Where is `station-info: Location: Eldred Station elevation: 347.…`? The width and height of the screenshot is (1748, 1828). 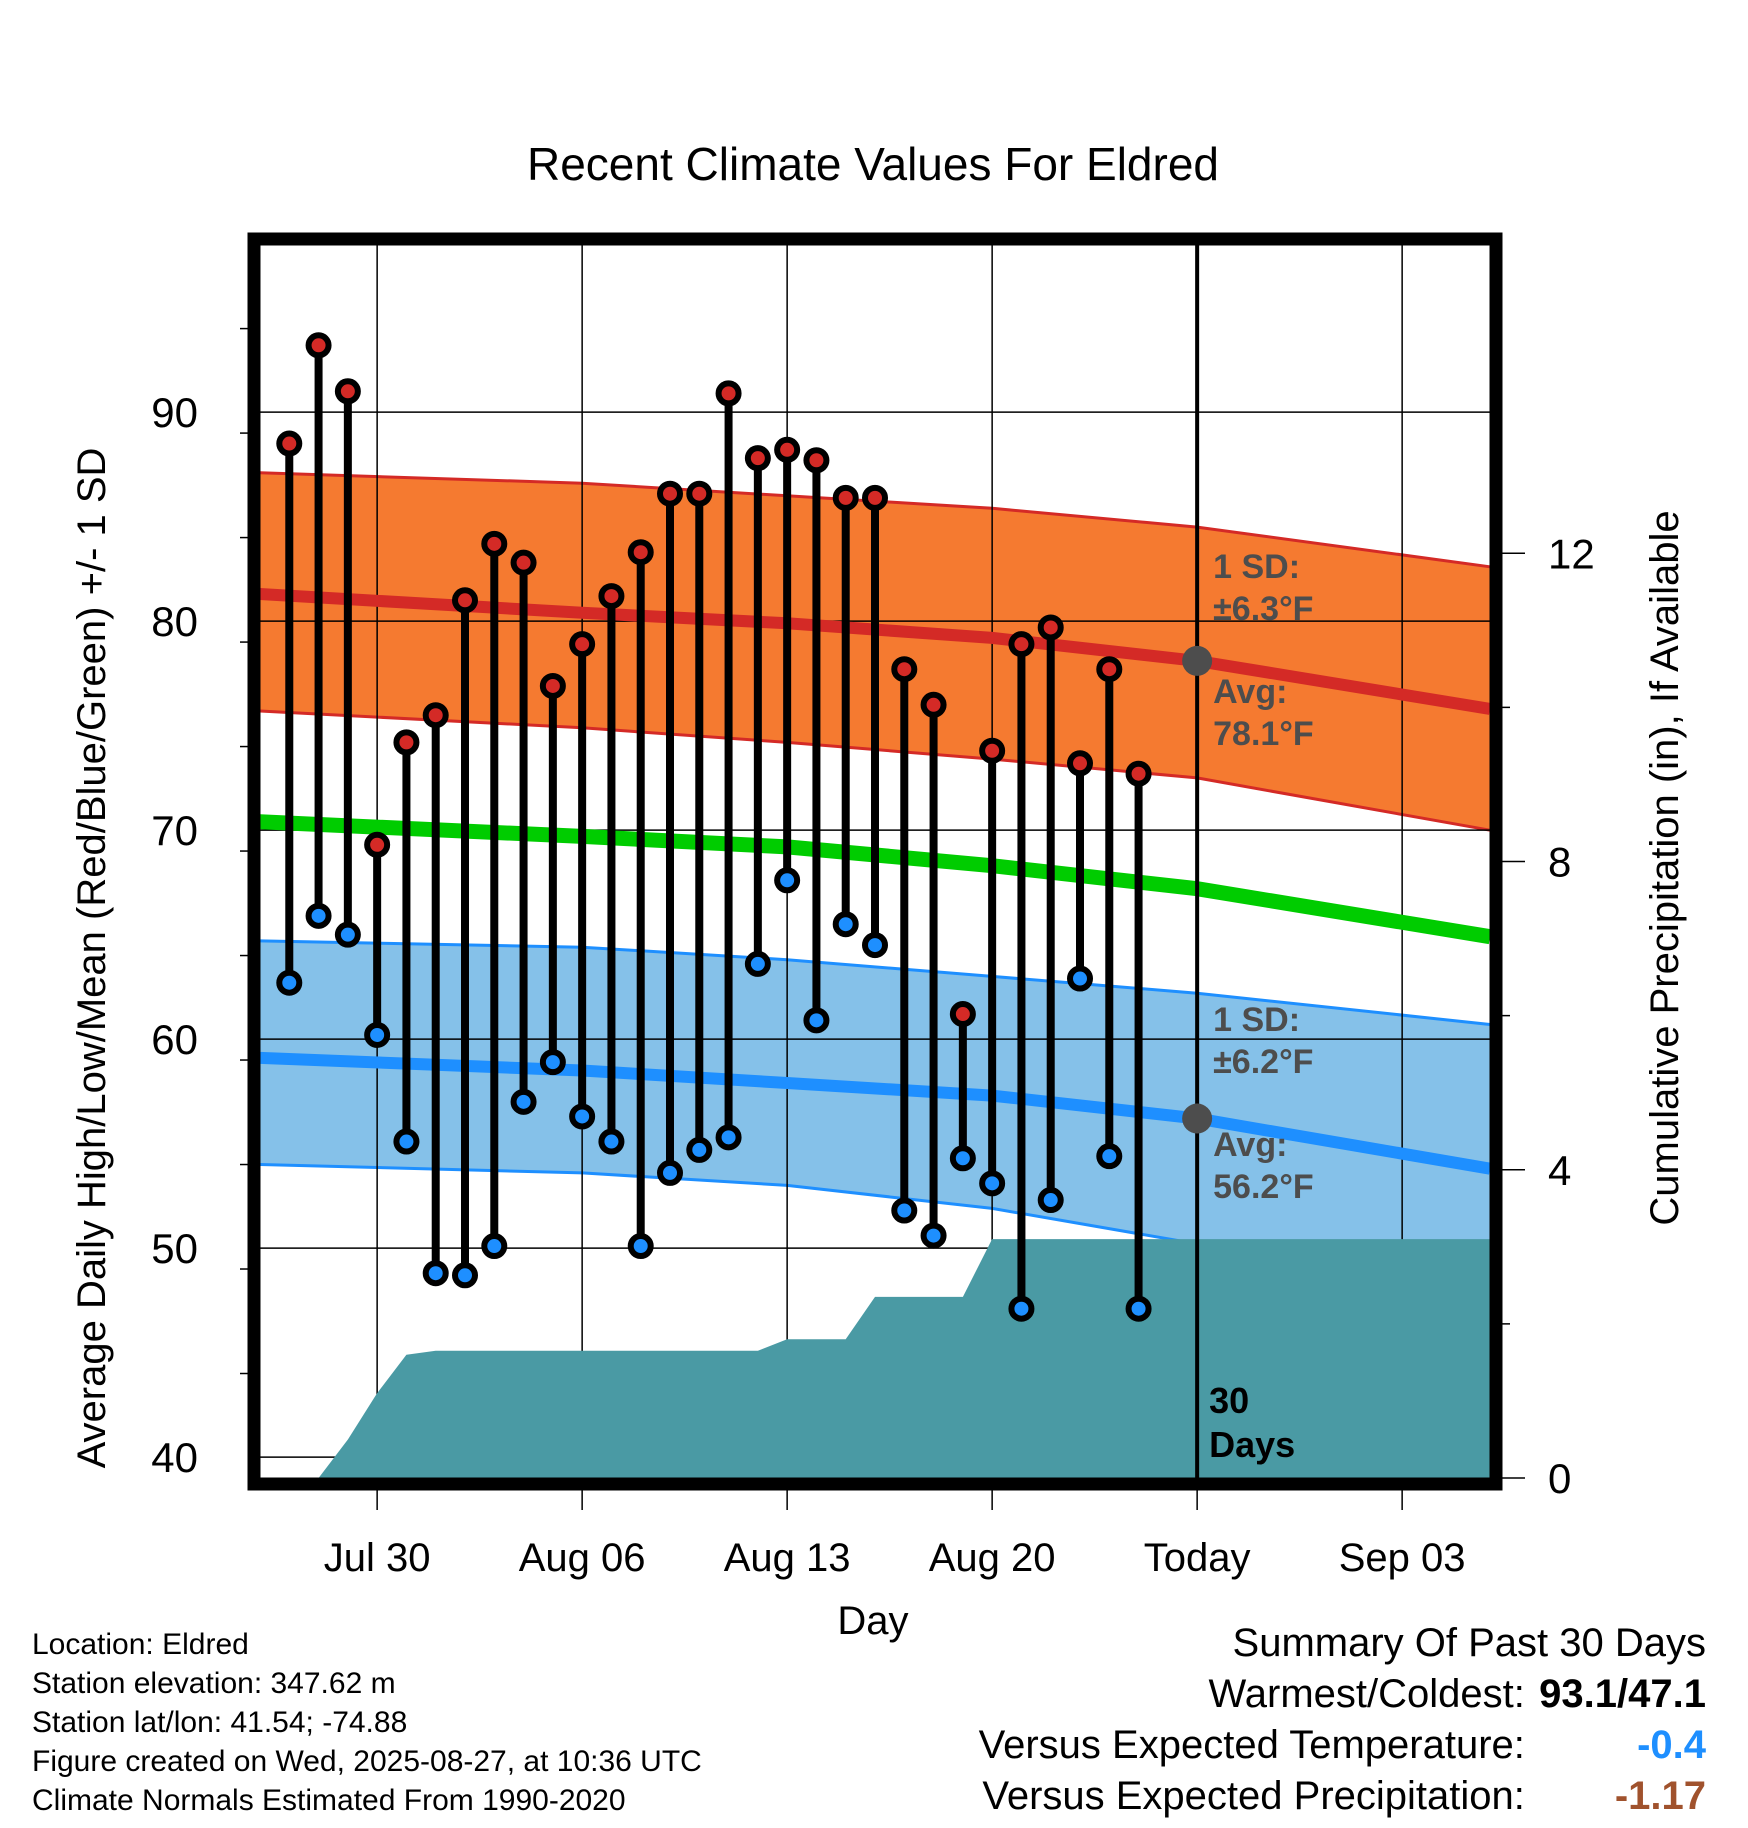 station-info: Location: Eldred Station elevation: 347.… is located at coordinates (367, 1722).